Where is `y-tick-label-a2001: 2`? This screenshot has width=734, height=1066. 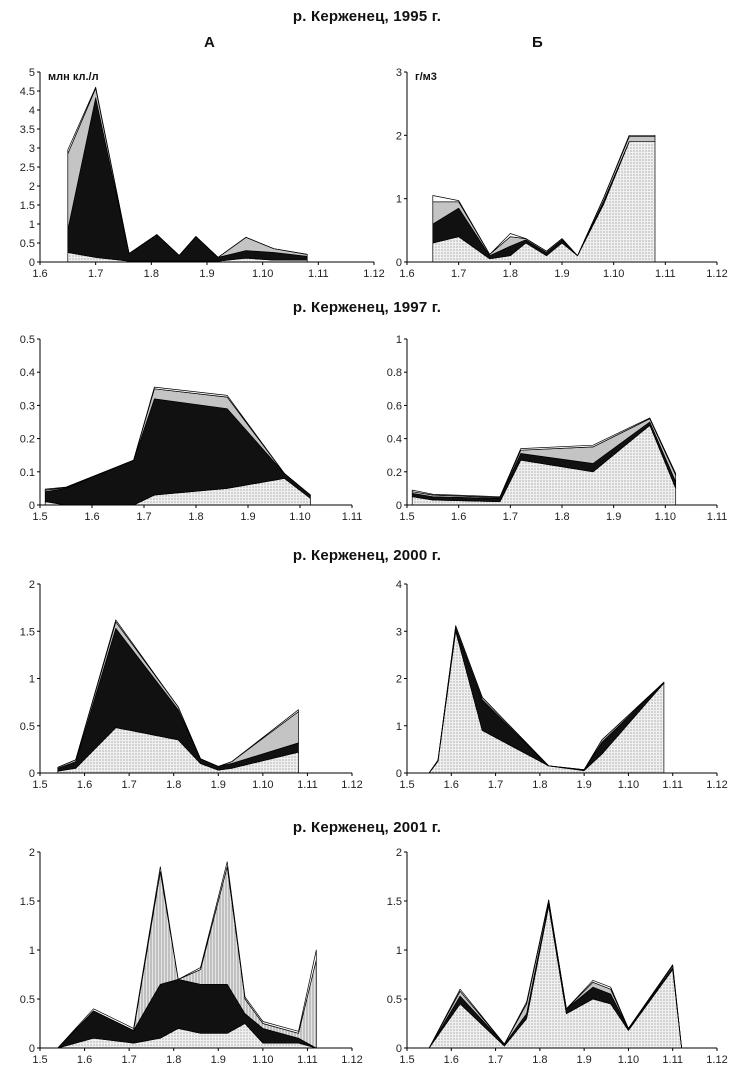
y-tick-label-a2001: 2 is located at coordinates (32, 853).